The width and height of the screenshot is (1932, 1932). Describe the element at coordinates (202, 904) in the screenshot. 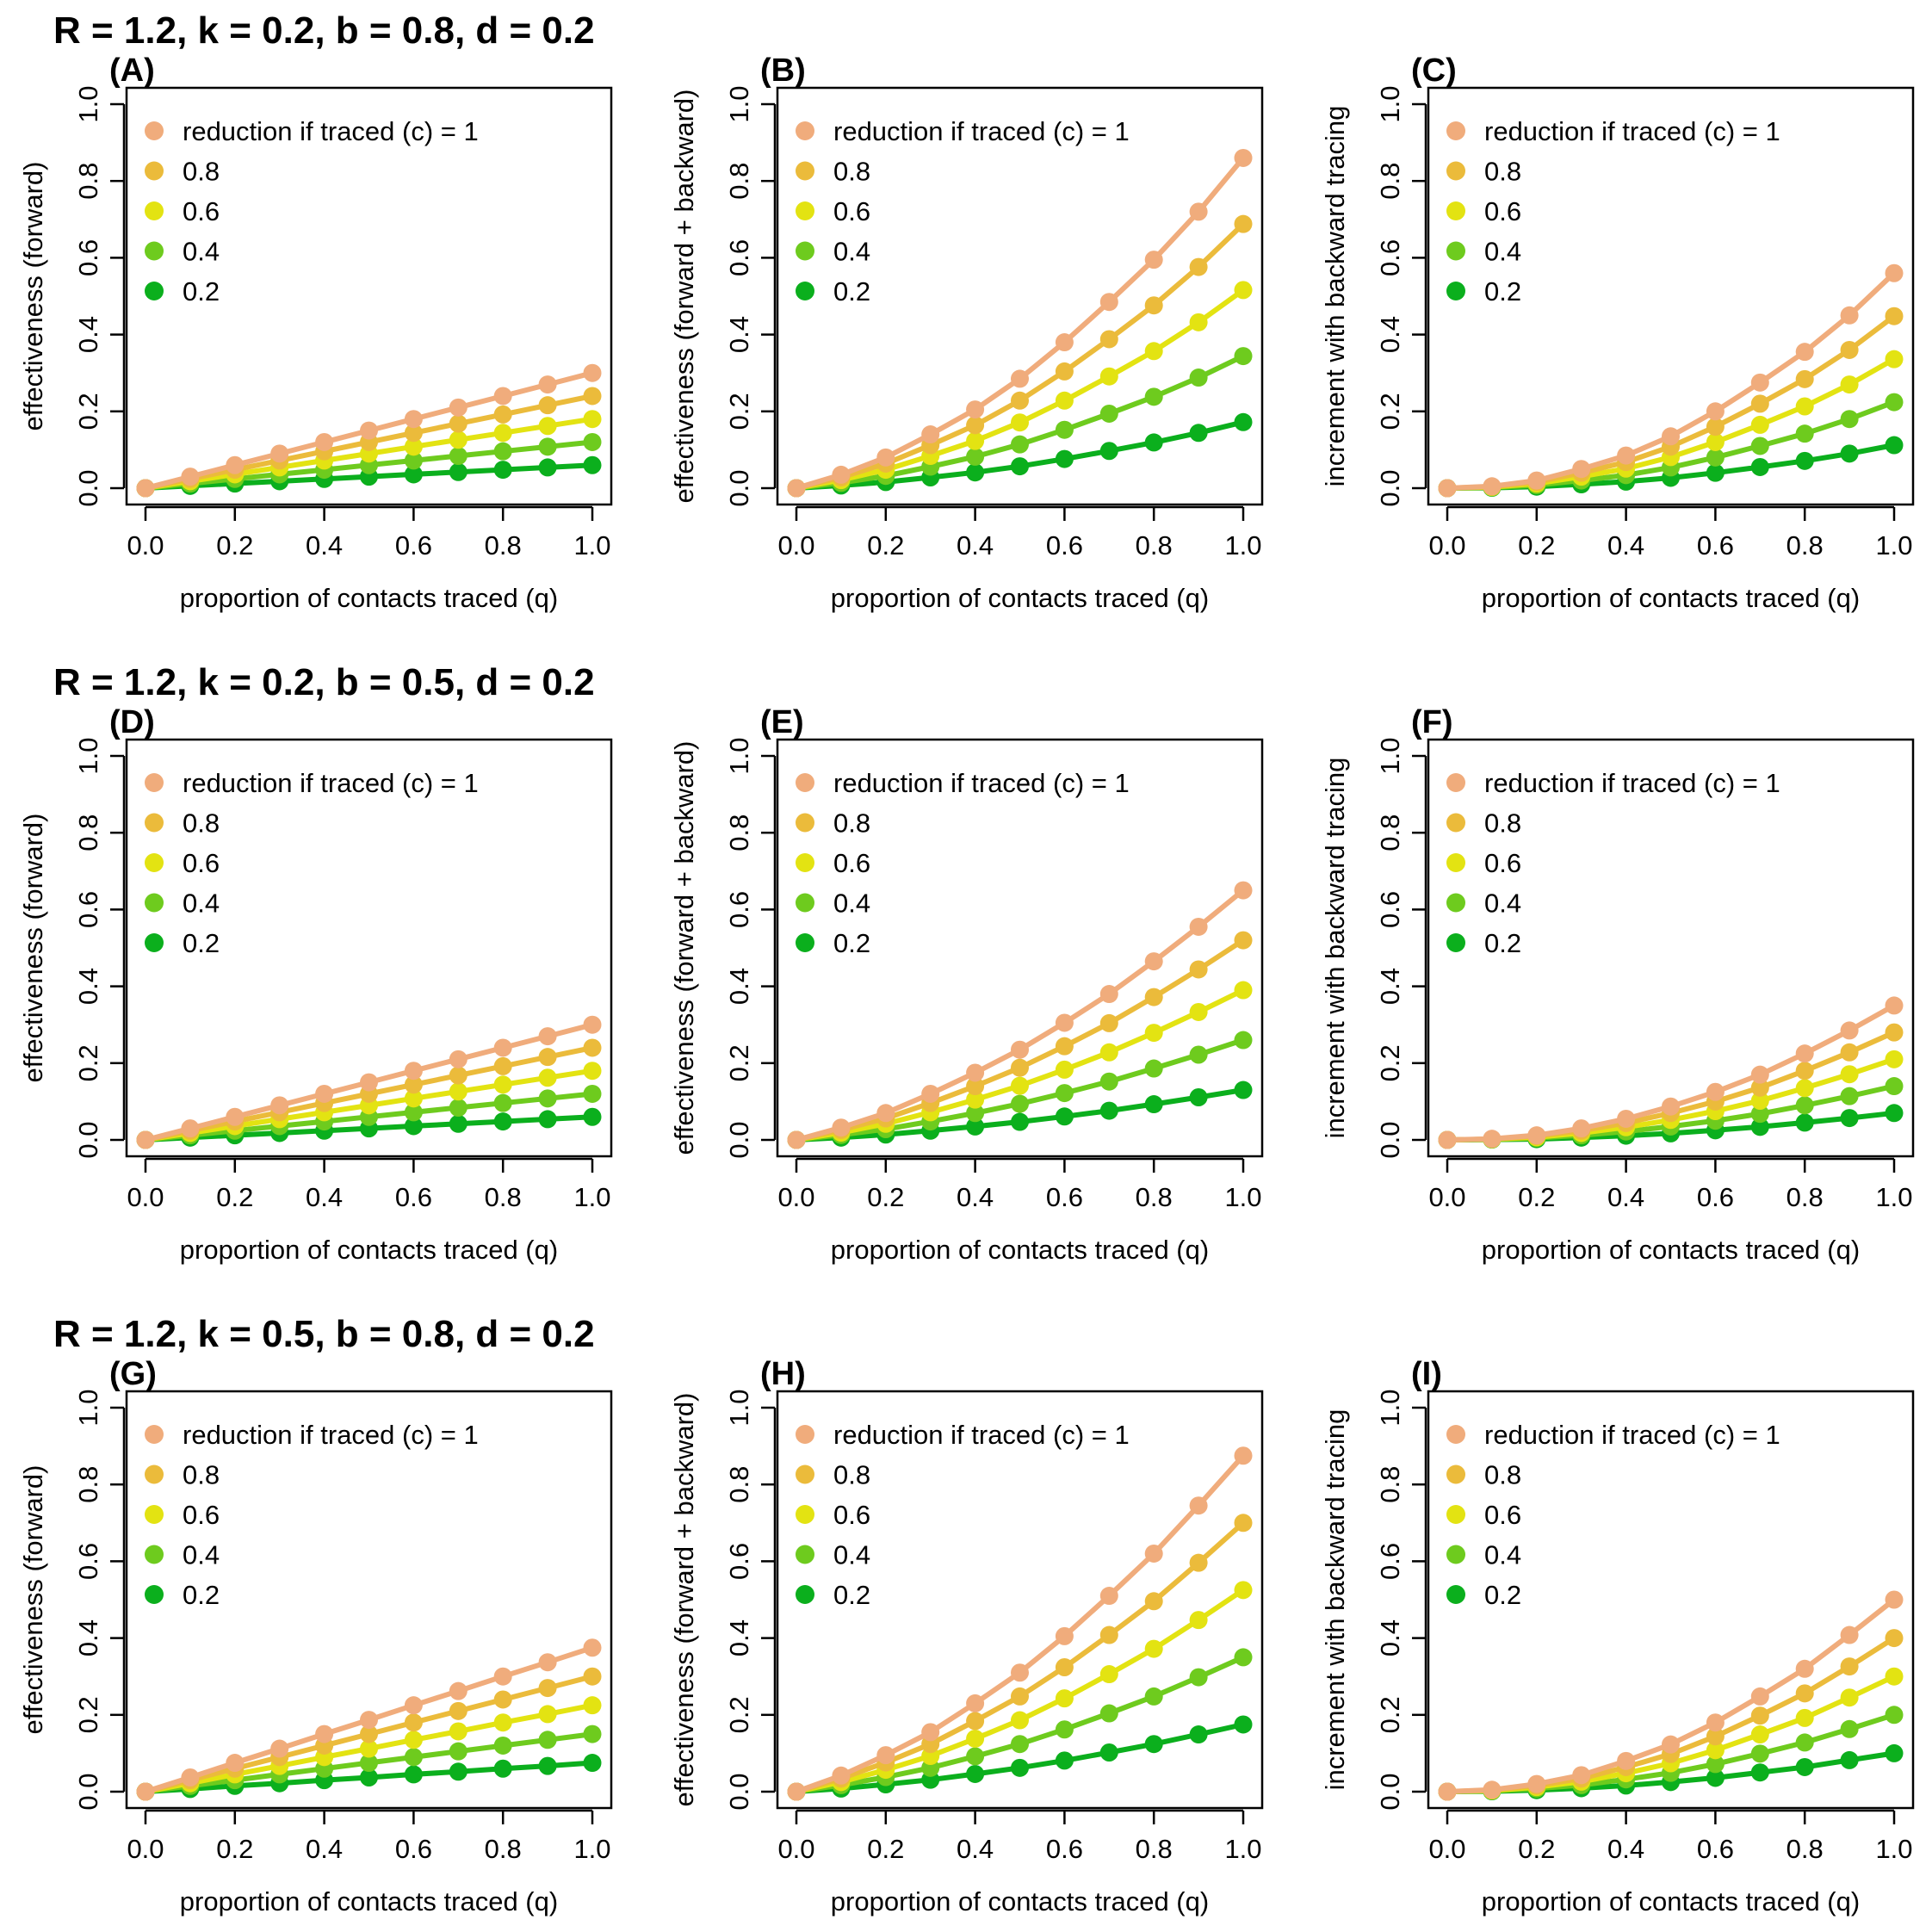

I see `legend-label: 0.4` at that location.